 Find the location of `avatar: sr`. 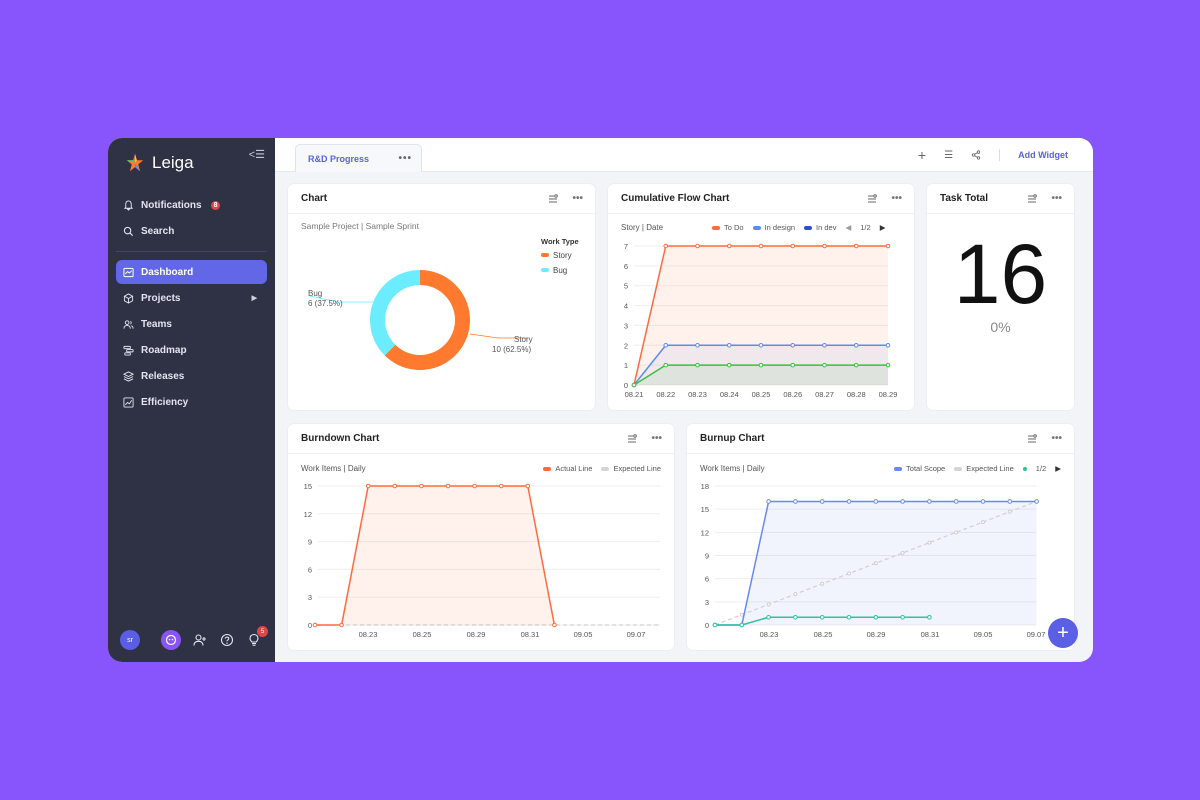

avatar: sr is located at coordinates (130, 640).